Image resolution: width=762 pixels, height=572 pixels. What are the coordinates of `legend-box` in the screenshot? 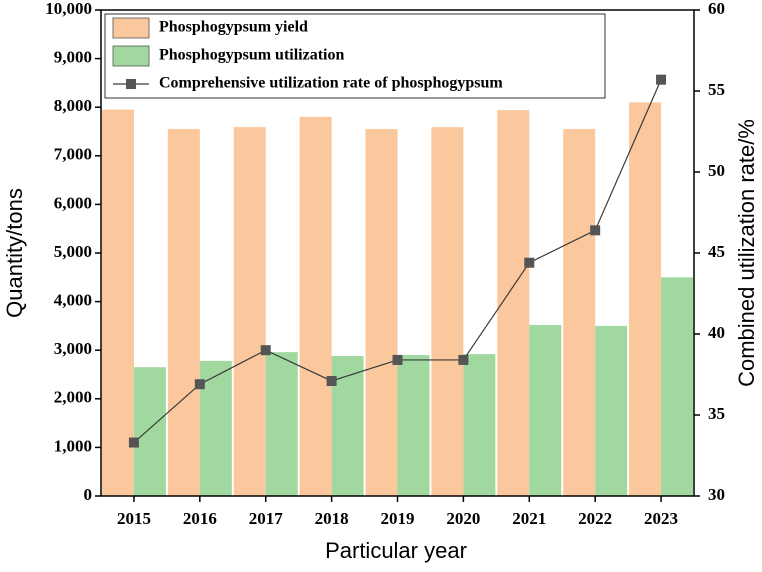 It's located at (355, 56).